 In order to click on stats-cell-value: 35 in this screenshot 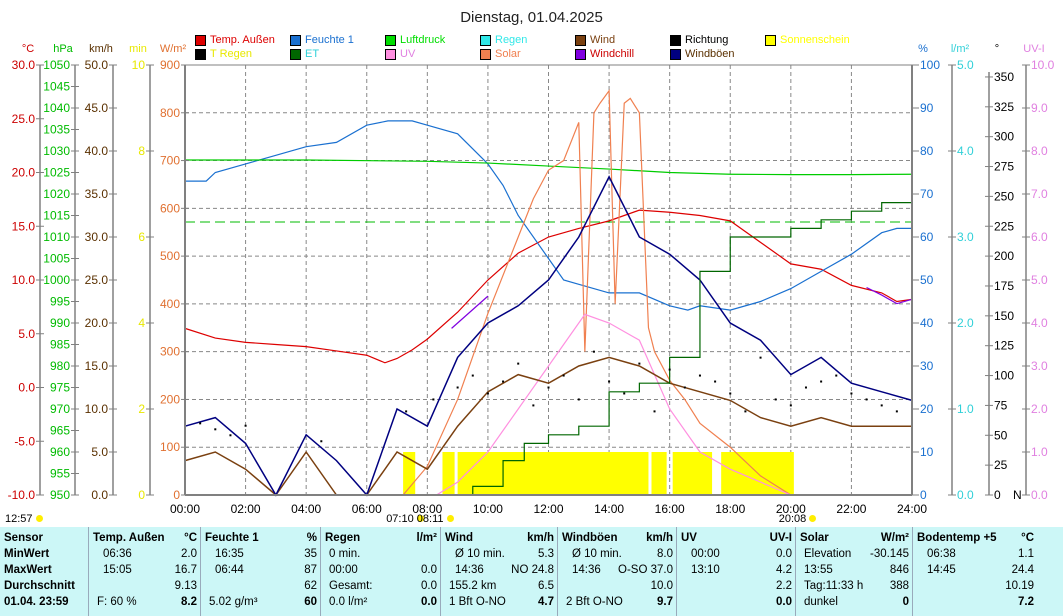, I will do `click(310, 554)`.